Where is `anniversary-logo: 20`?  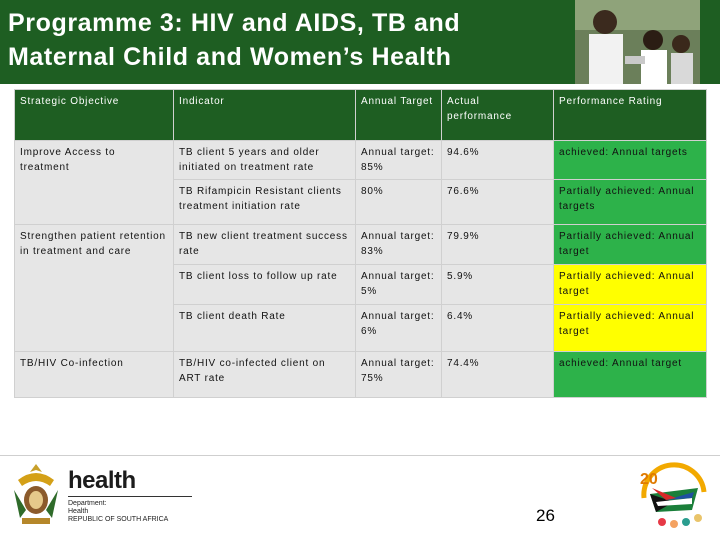
anniversary-logo: 20 is located at coordinates (674, 498).